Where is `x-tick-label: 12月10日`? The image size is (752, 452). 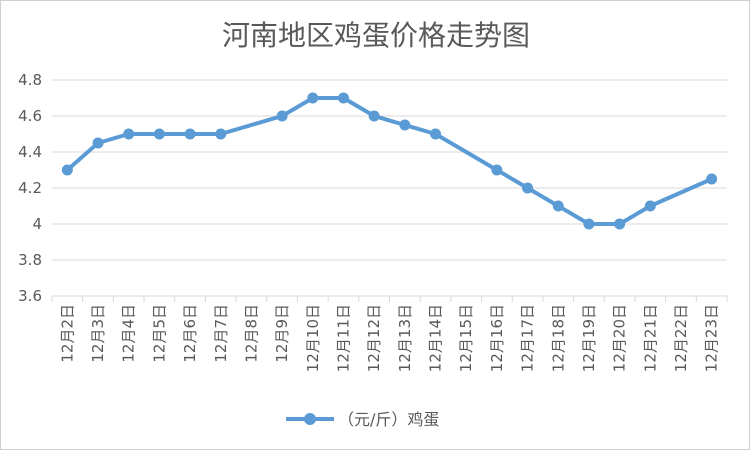 x-tick-label: 12月10日 is located at coordinates (313, 338).